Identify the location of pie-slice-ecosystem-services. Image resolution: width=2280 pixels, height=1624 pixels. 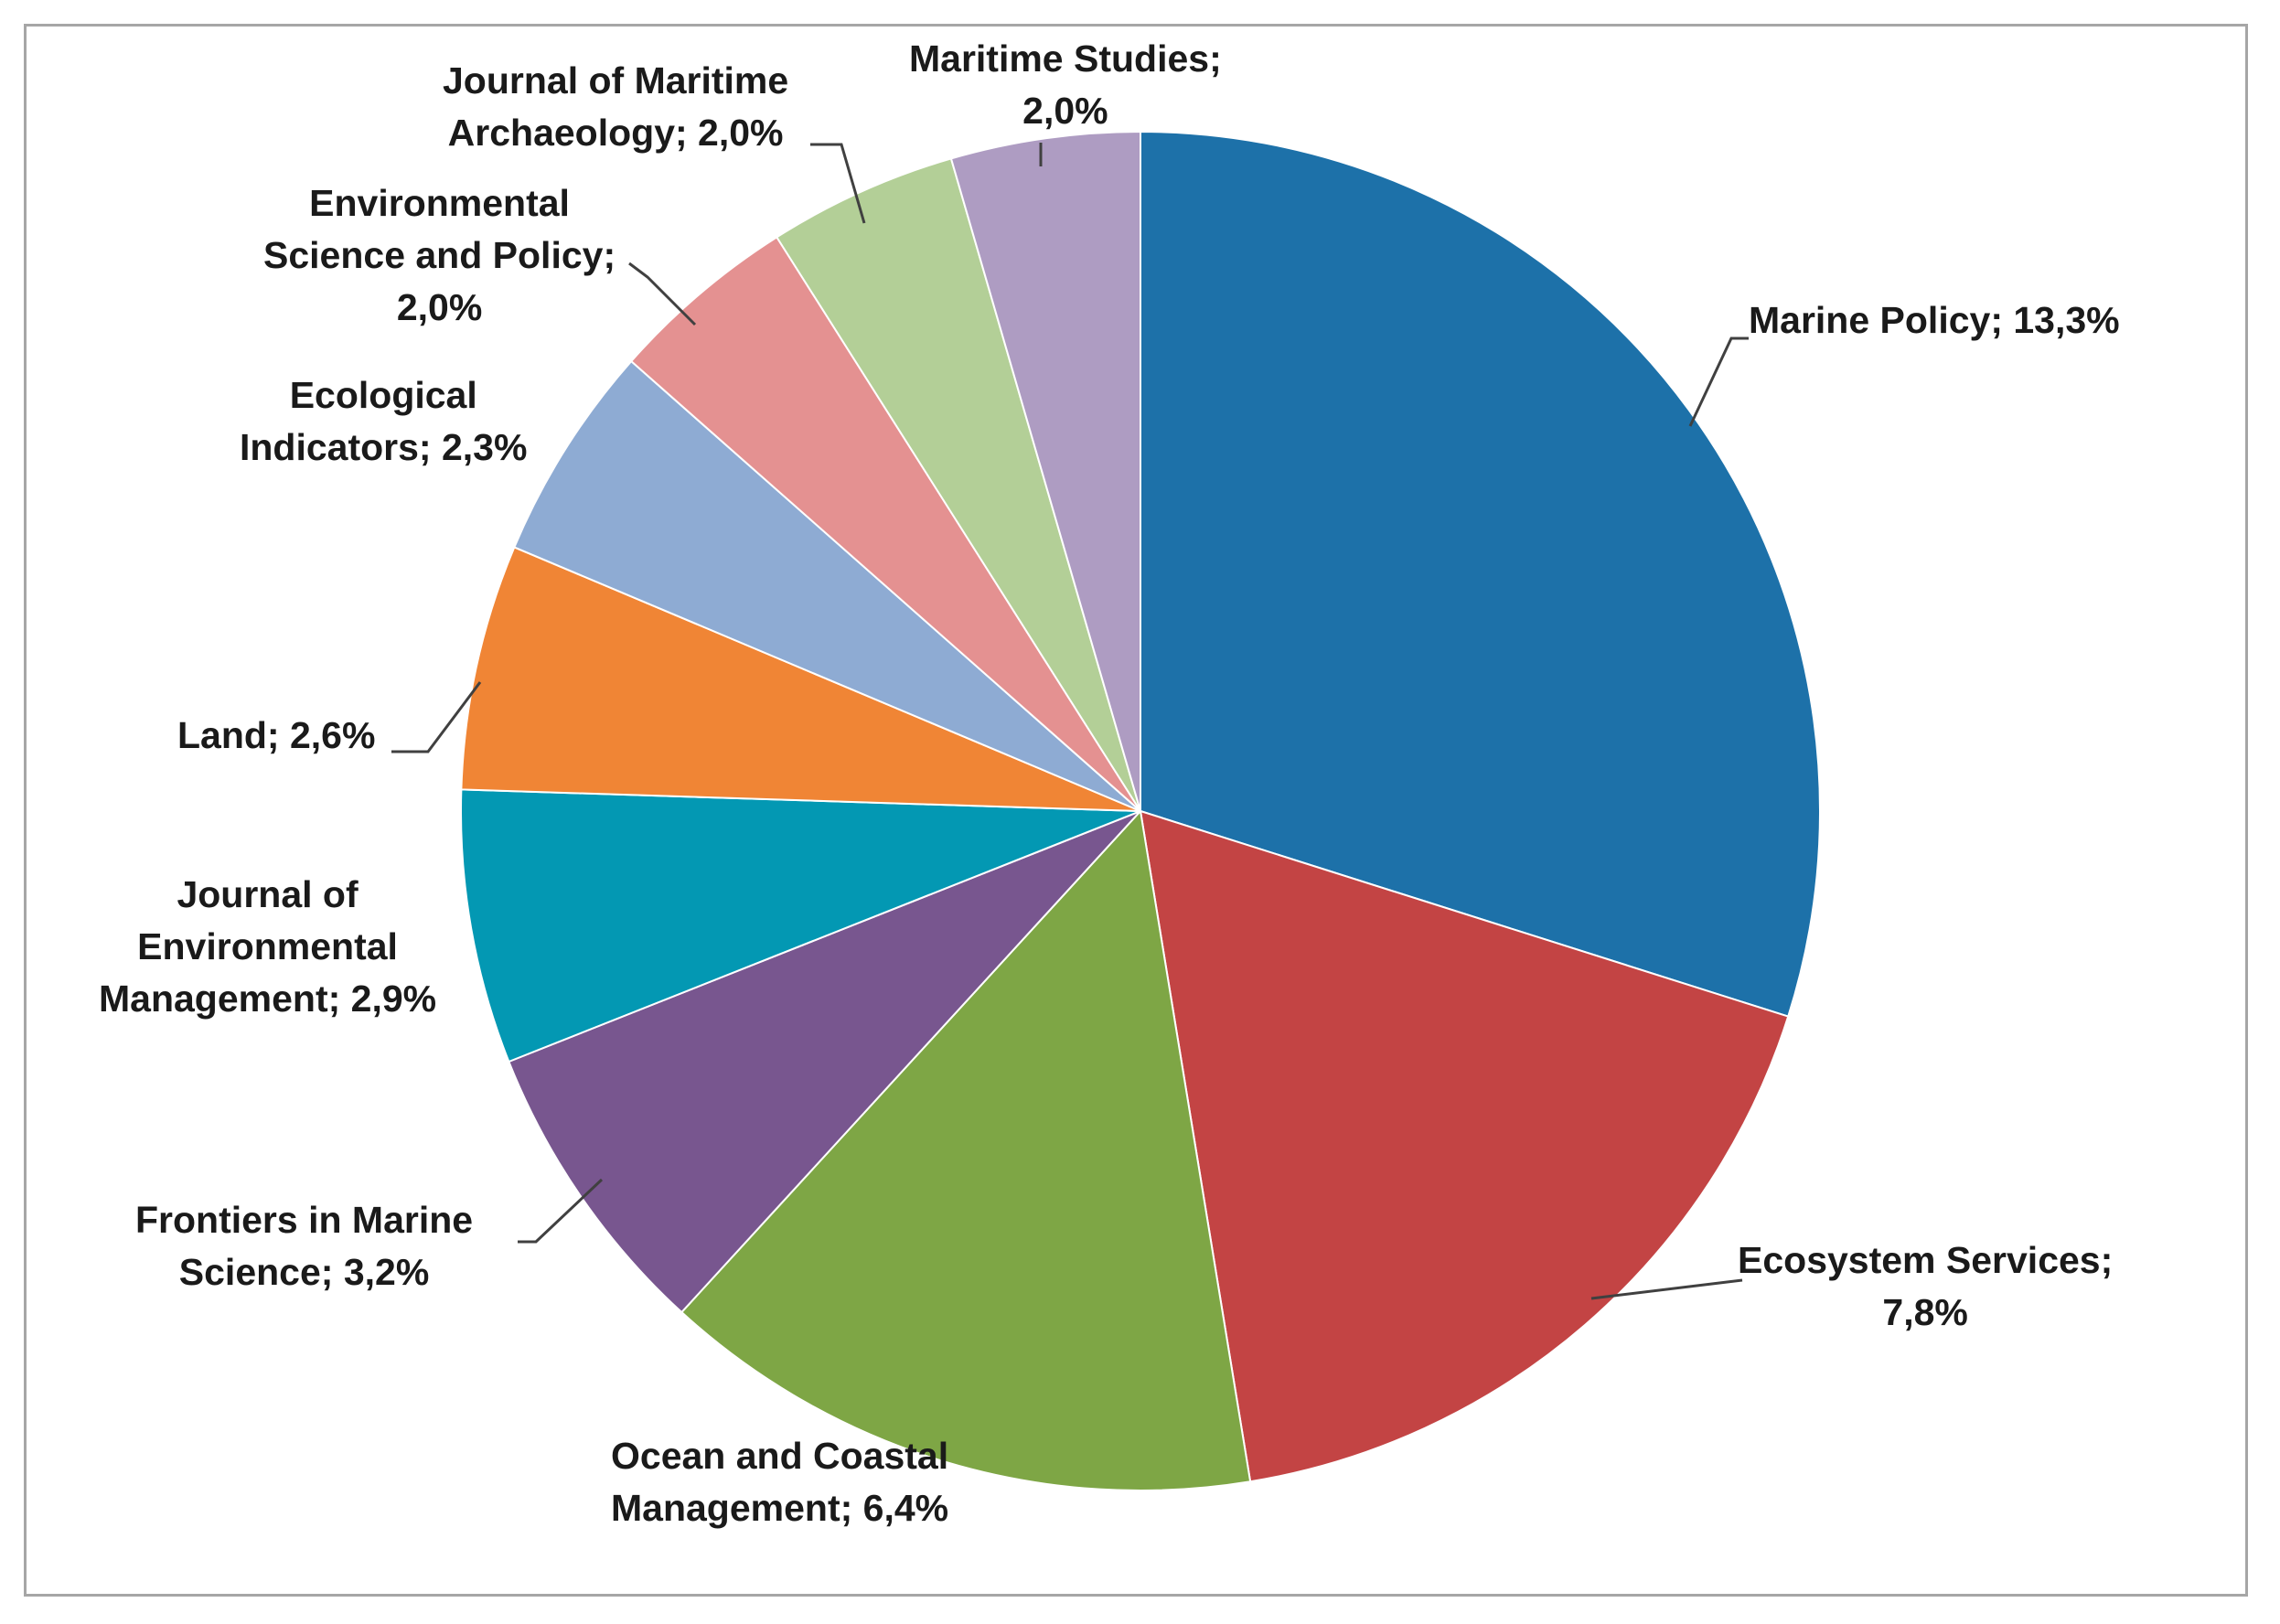
(1464, 1146).